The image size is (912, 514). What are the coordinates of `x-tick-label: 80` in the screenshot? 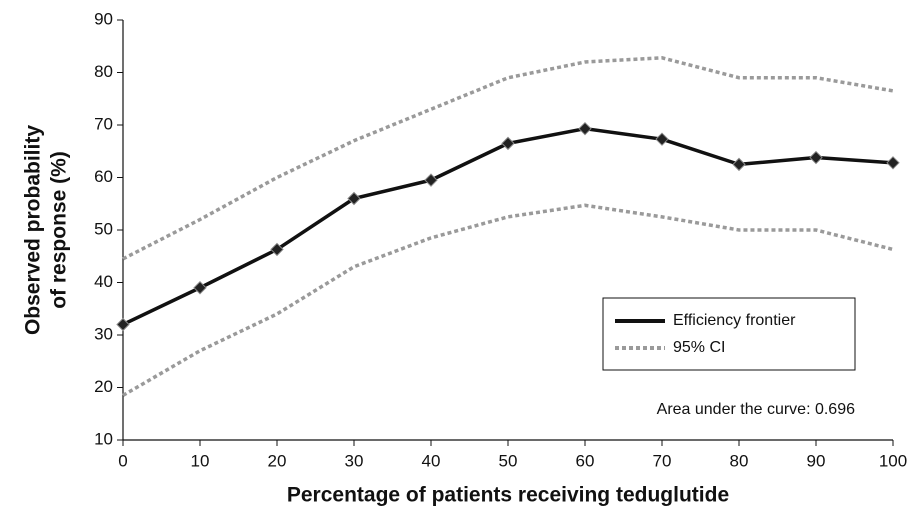 It's located at (739, 460).